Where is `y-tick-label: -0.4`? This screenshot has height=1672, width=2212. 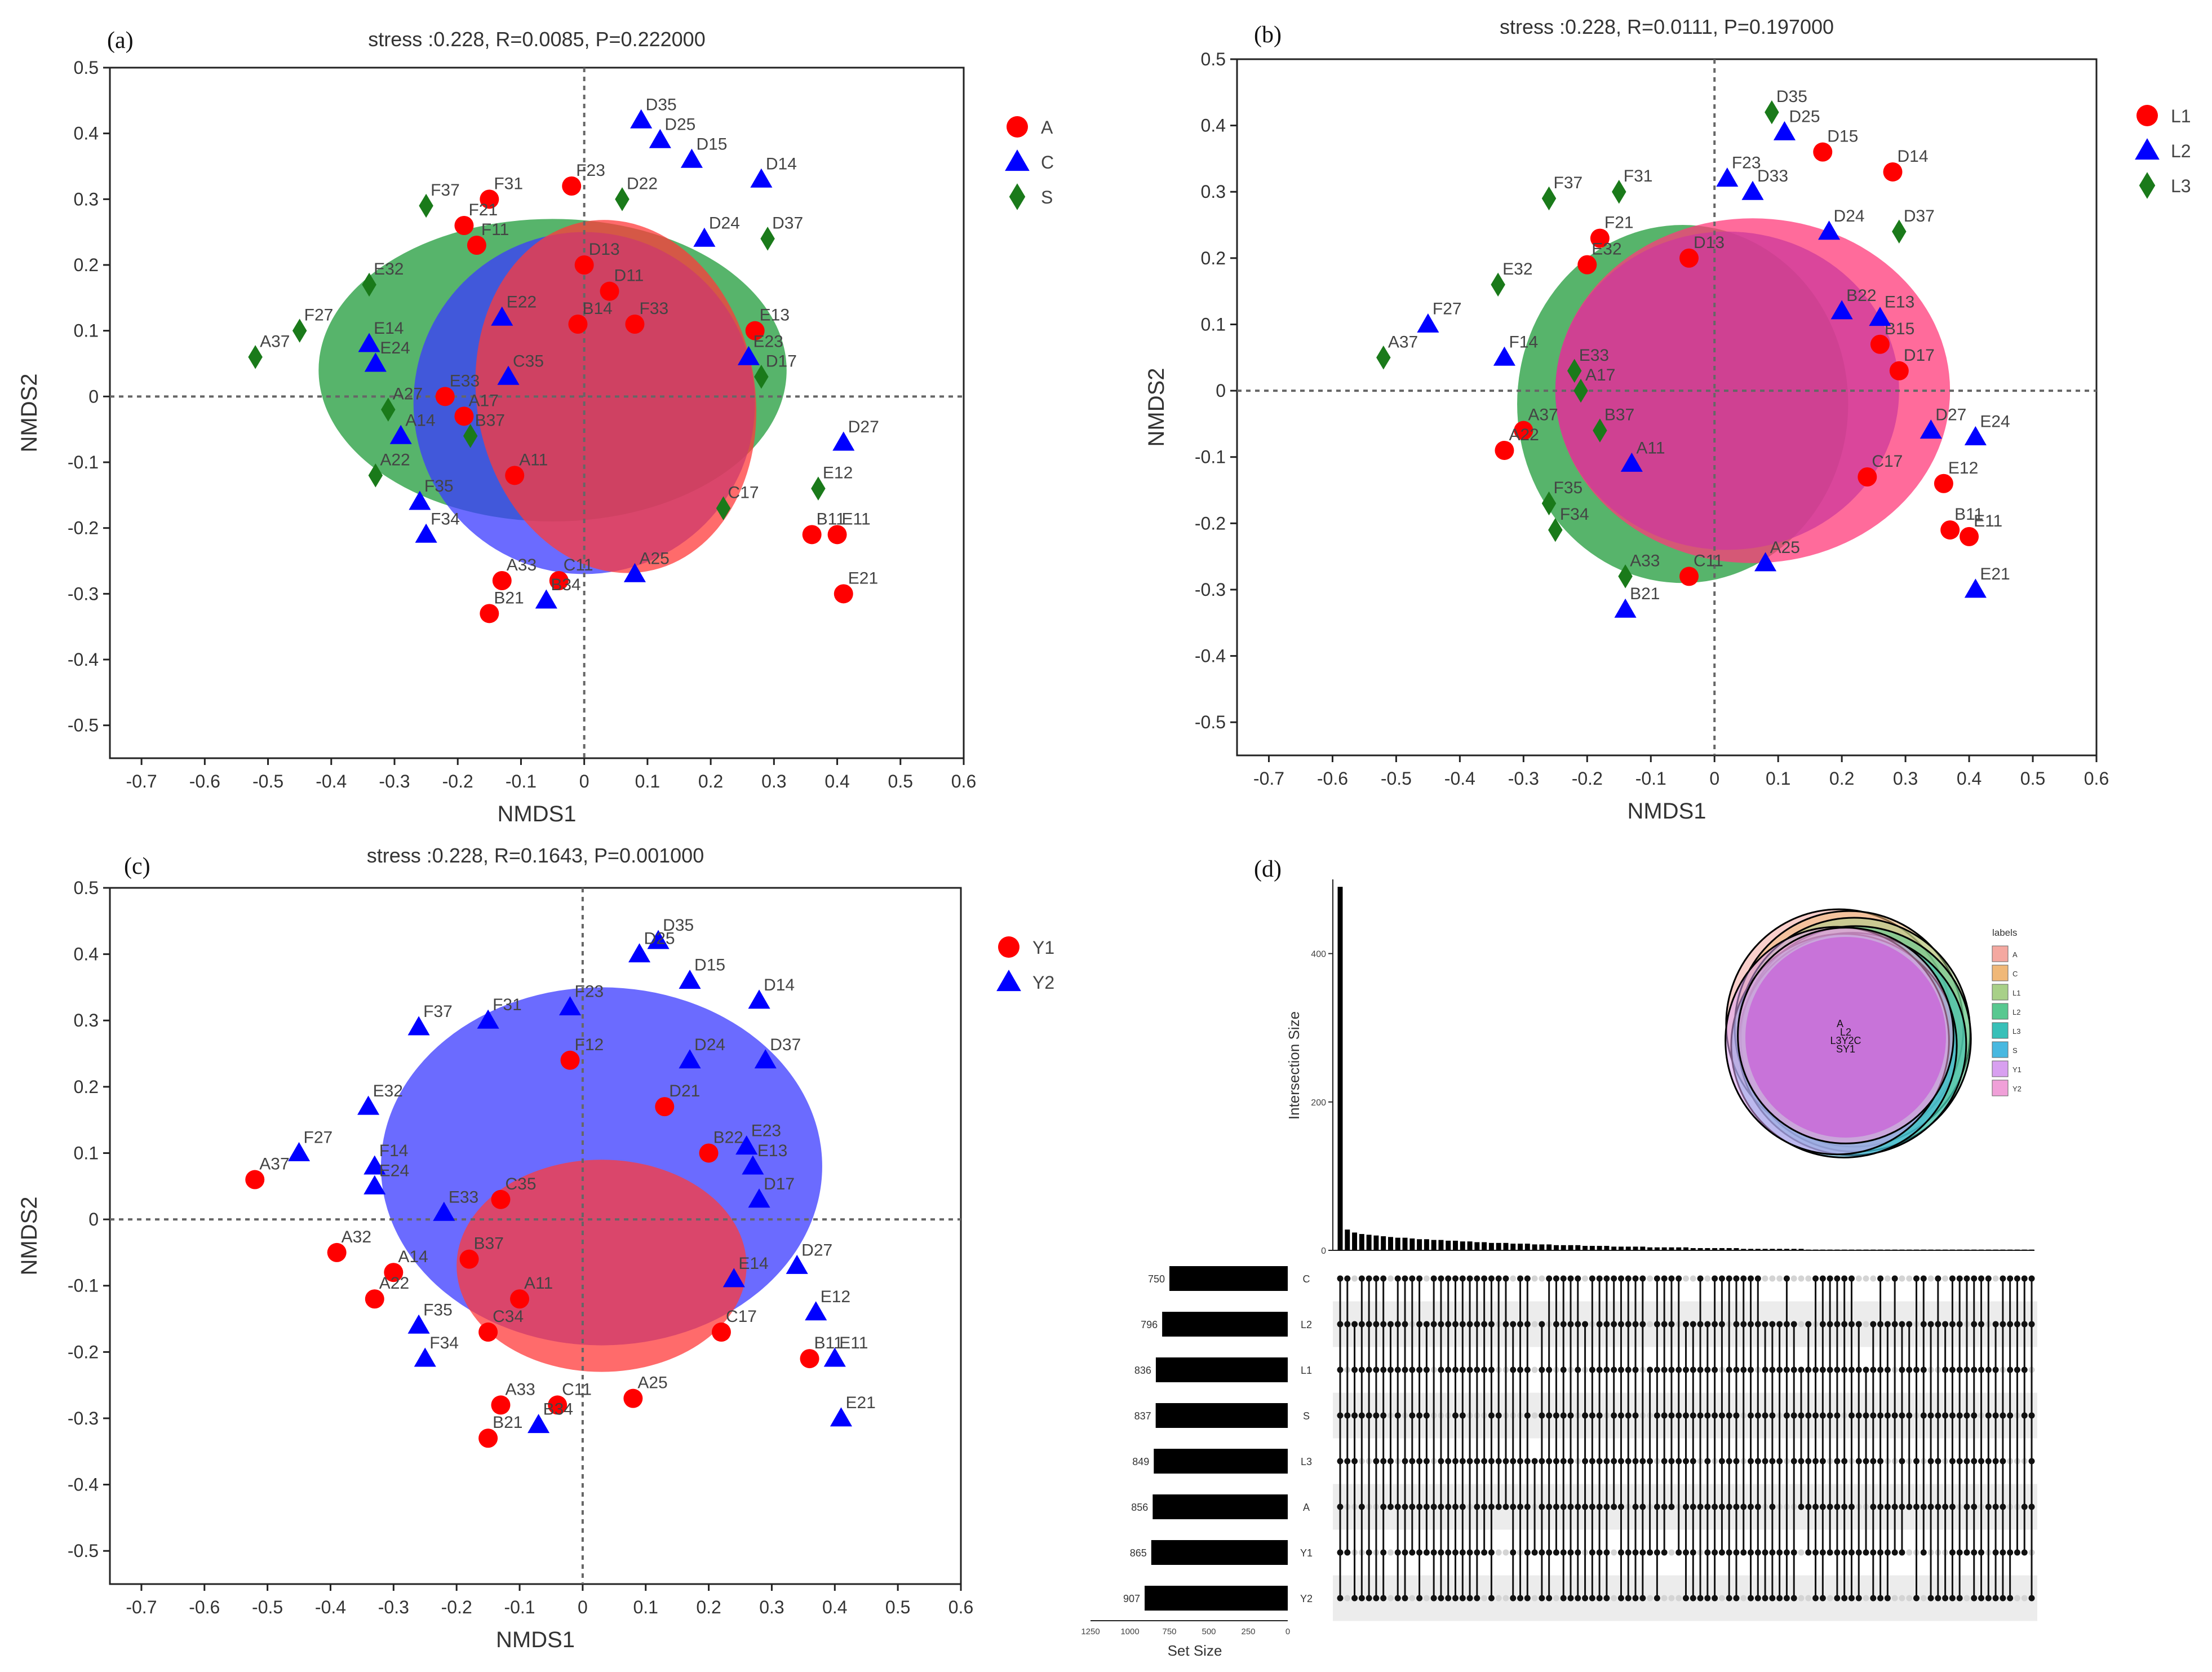 y-tick-label: -0.4 is located at coordinates (83, 659).